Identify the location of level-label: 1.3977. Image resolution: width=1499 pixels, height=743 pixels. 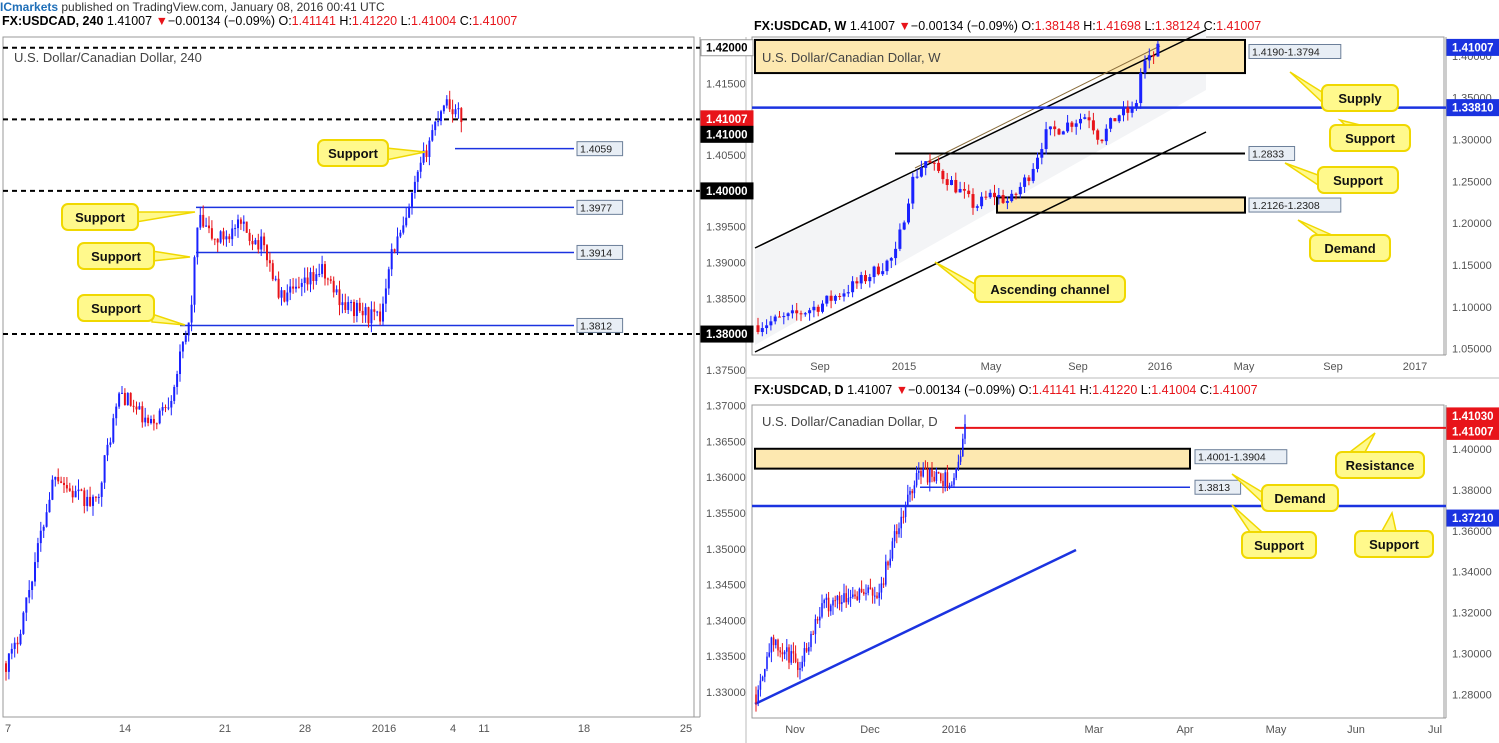
(600, 207).